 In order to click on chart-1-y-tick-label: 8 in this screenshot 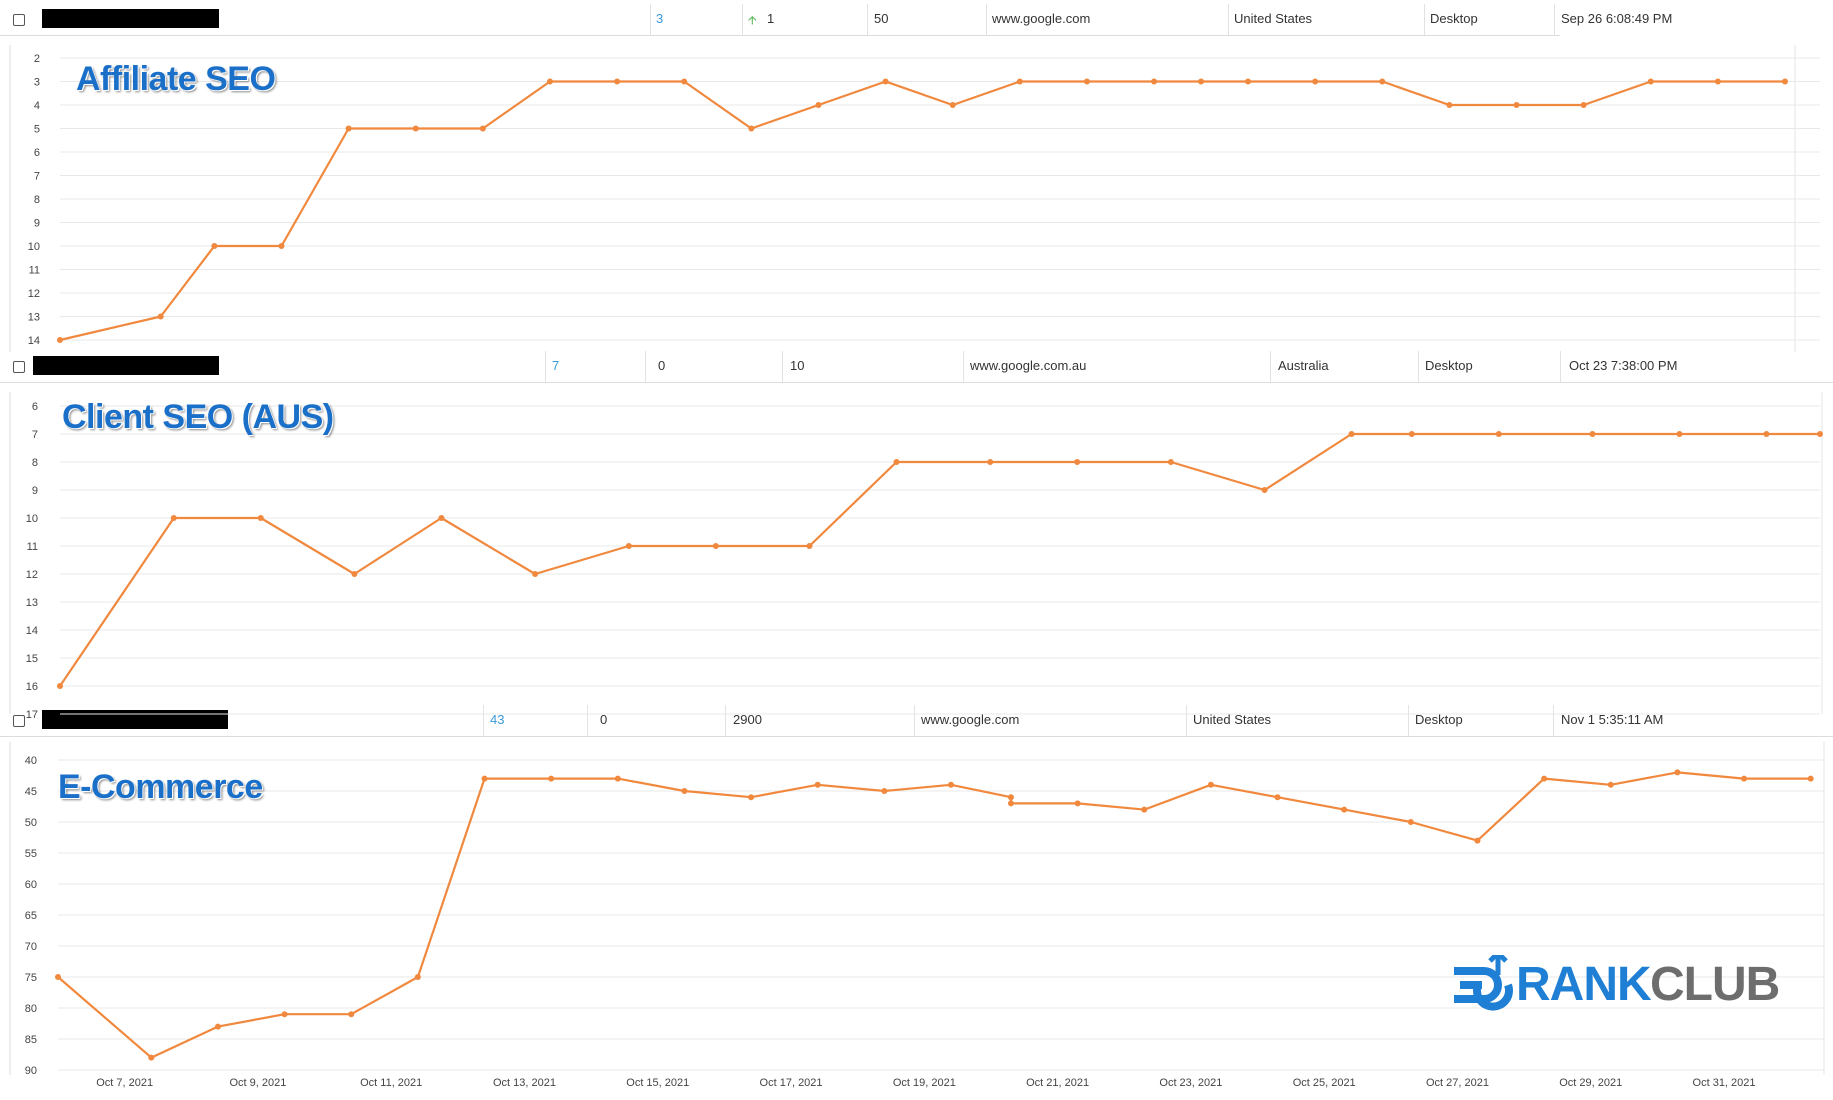, I will do `click(35, 463)`.